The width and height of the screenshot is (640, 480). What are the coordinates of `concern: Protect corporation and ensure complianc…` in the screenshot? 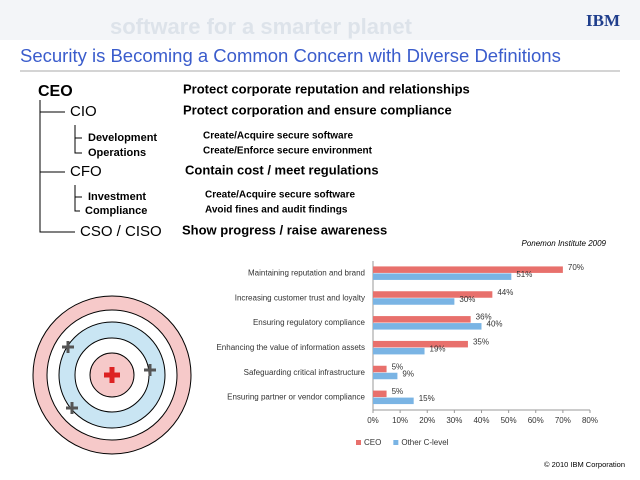 It's located at (317, 109).